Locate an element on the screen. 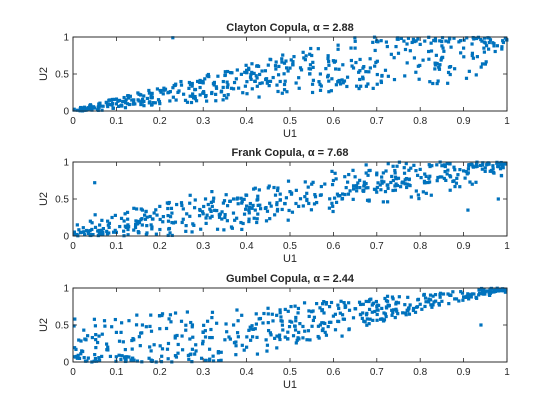 The image size is (560, 420). x-tick-label: 0.6 is located at coordinates (333, 121).